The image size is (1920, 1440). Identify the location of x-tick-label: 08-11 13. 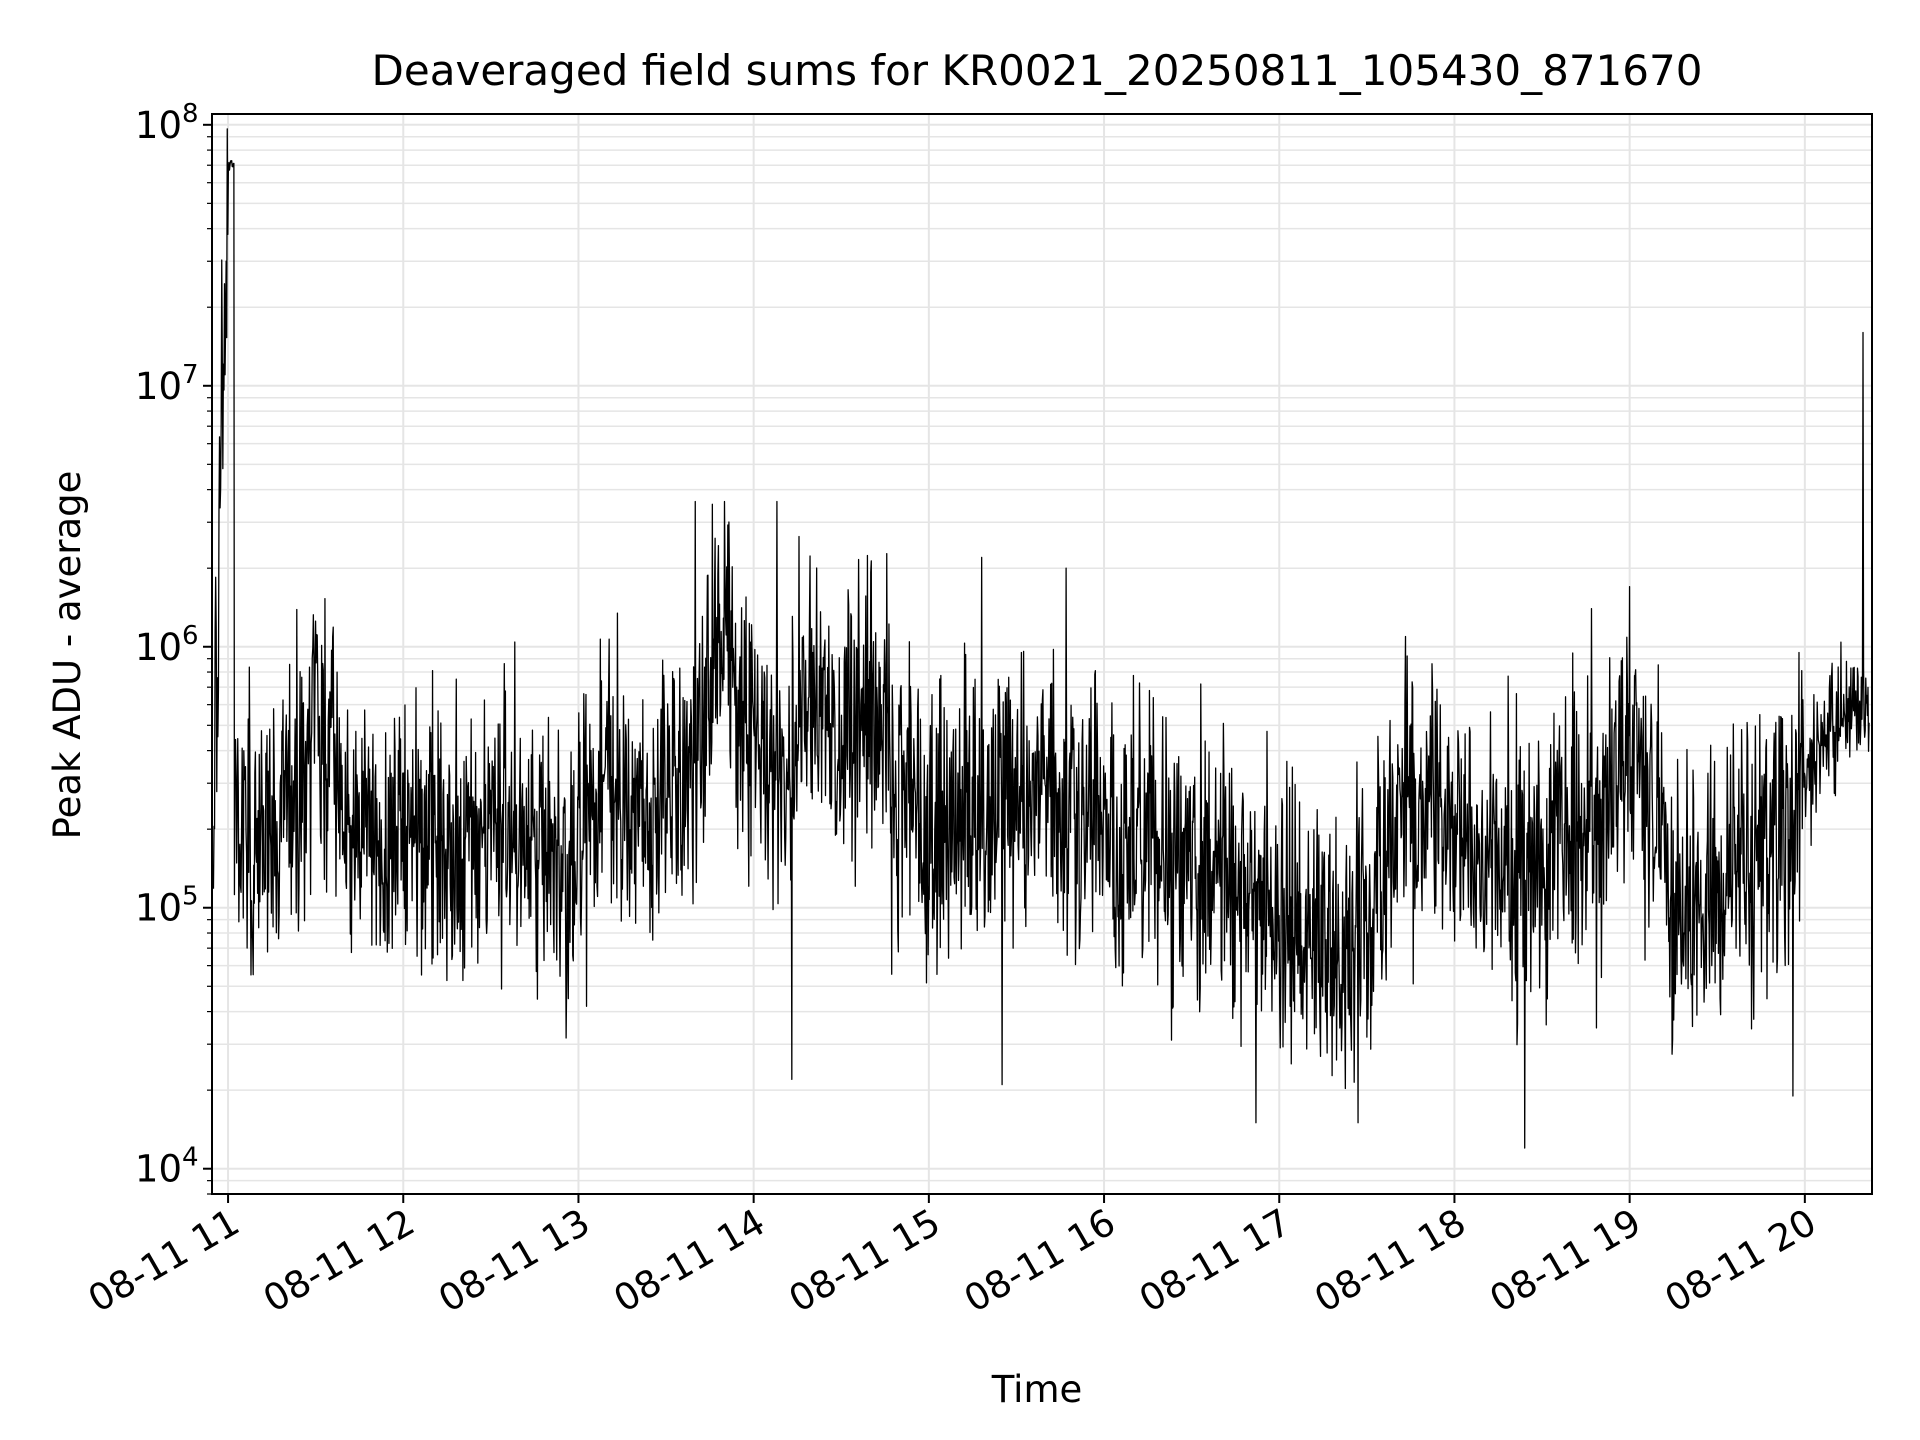
(514, 1261).